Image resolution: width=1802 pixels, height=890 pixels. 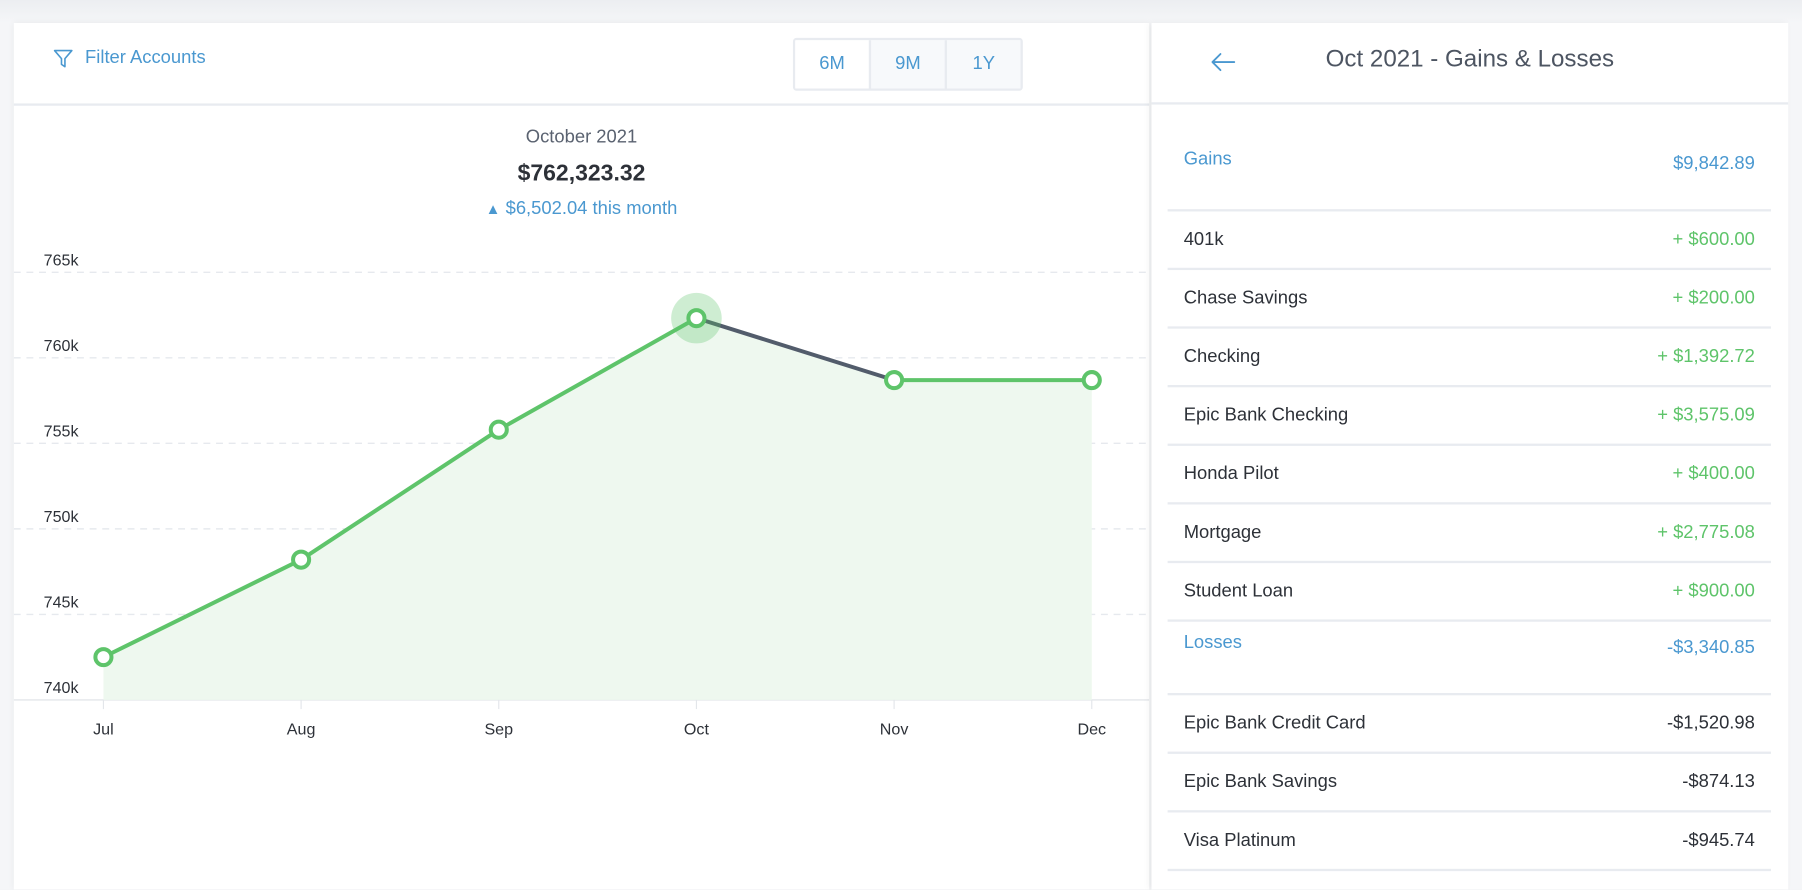 I want to click on monthly-change: ▲ $6,502.04 this month, so click(x=581, y=209).